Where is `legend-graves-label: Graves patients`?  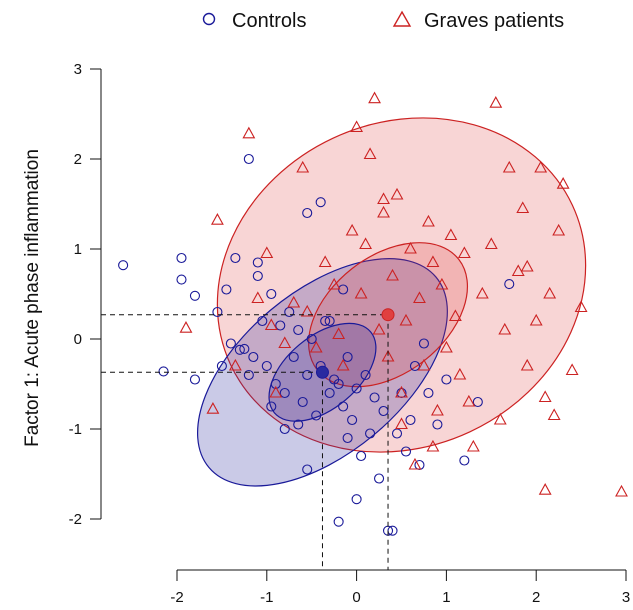
legend-graves-label: Graves patients is located at coordinates (494, 21).